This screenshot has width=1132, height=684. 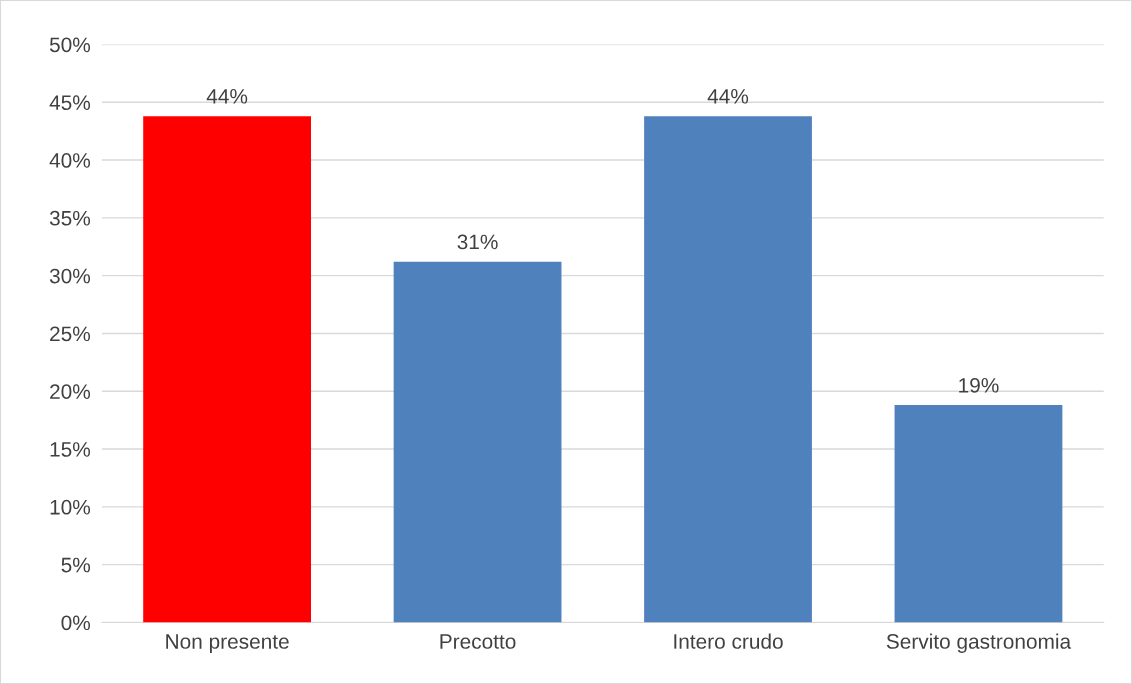 I want to click on x-tick-label: Intero crudo, so click(x=728, y=641).